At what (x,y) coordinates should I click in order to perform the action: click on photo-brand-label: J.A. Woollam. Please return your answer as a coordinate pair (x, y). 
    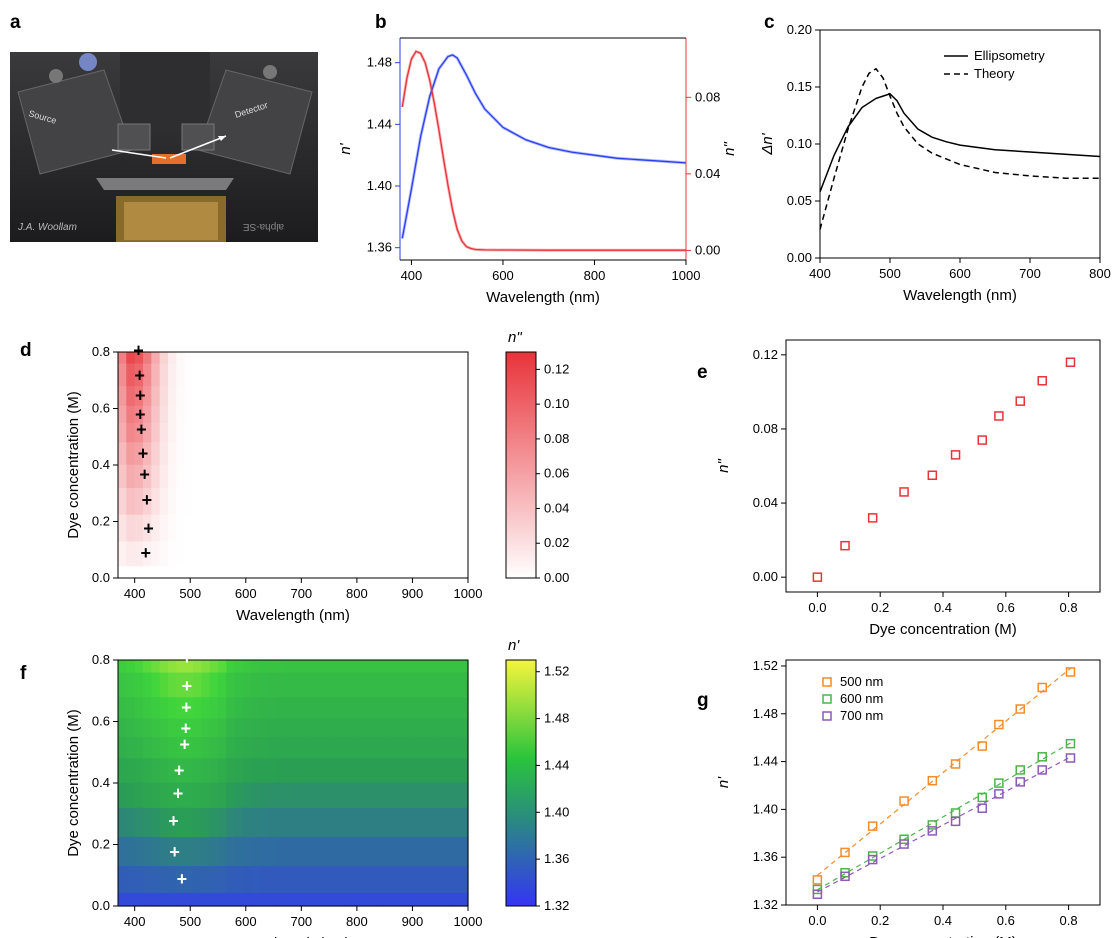
    Looking at the image, I should click on (47, 227).